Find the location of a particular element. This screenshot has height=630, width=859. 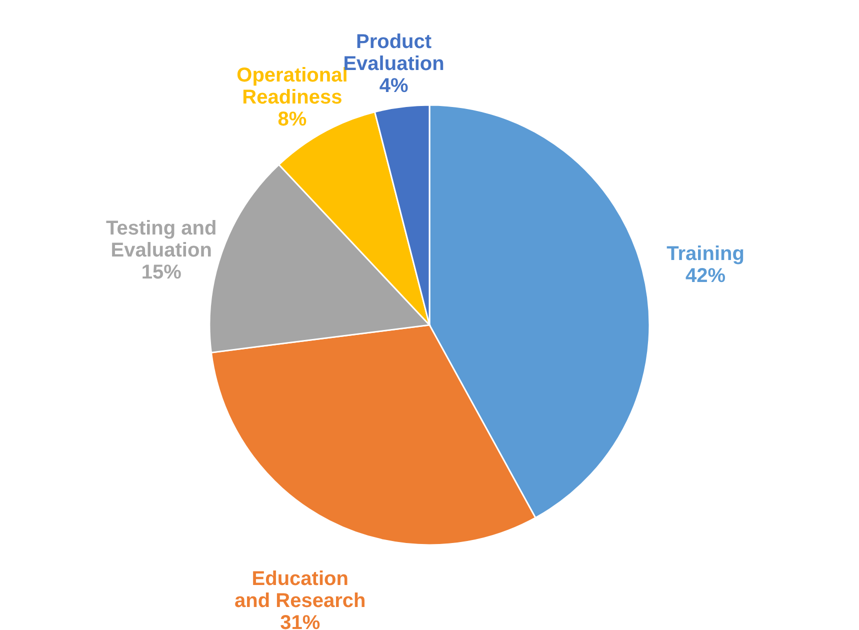

slice-label: Testing and Evaluation is located at coordinates (161, 239).